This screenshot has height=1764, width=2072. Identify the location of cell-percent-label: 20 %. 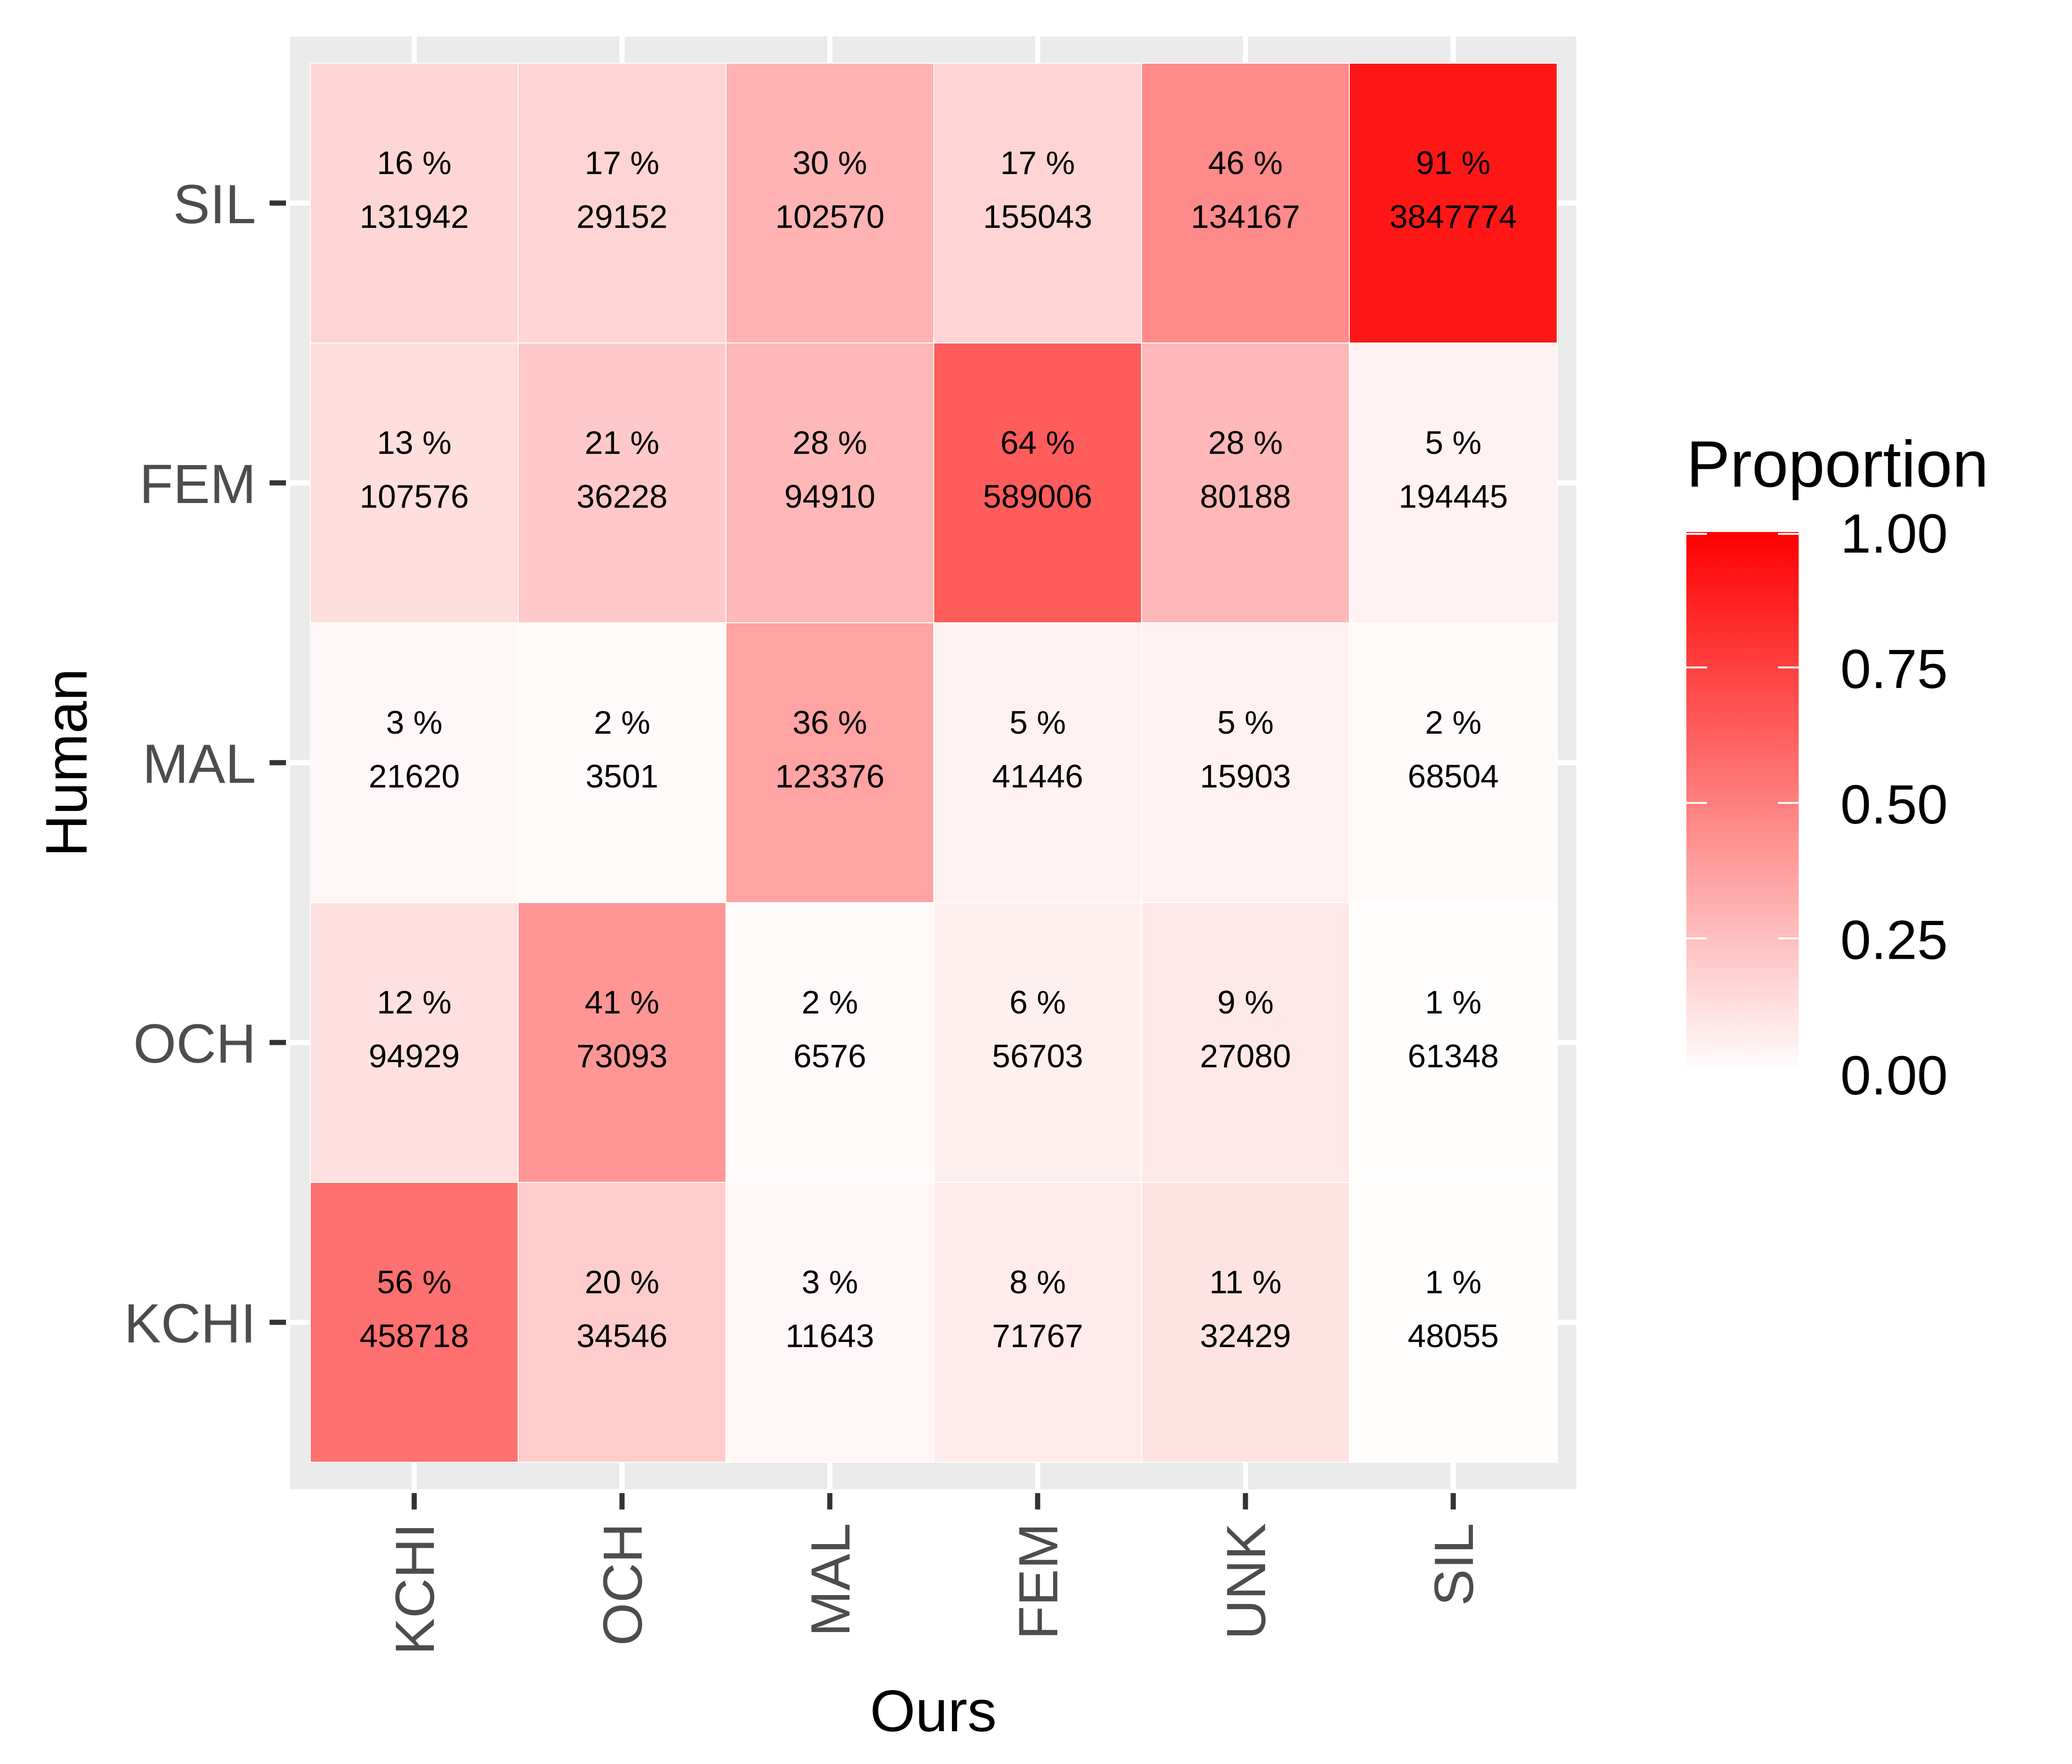
(622, 1282).